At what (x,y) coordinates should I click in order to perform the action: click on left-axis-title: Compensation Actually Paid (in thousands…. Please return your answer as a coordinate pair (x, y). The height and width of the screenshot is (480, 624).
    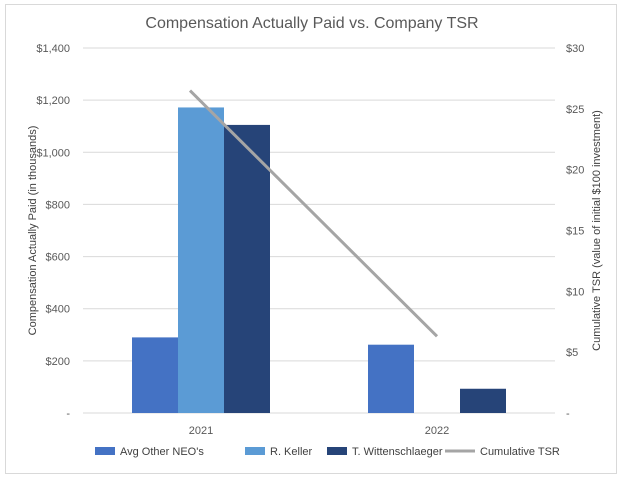
    Looking at the image, I should click on (33, 231).